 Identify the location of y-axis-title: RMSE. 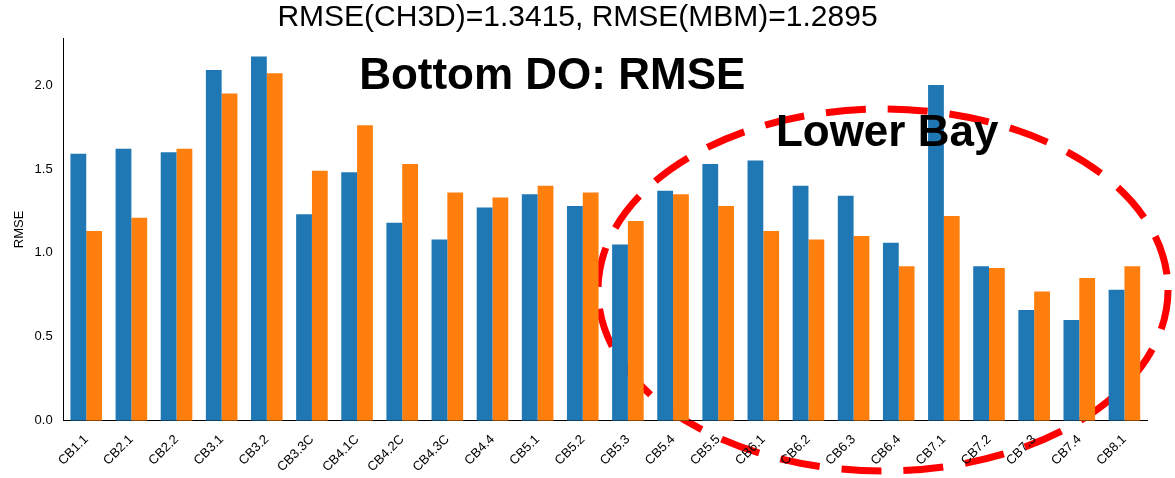
(19, 229).